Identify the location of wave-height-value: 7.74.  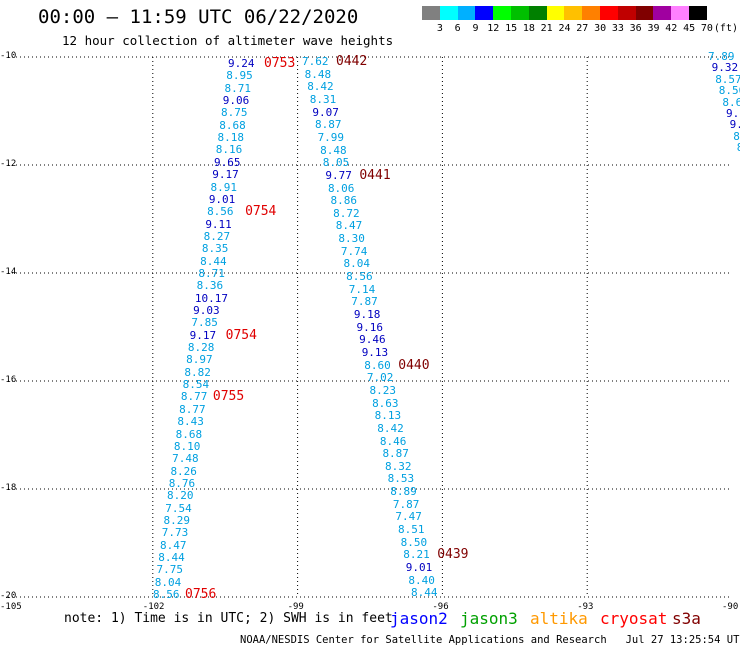
(354, 251).